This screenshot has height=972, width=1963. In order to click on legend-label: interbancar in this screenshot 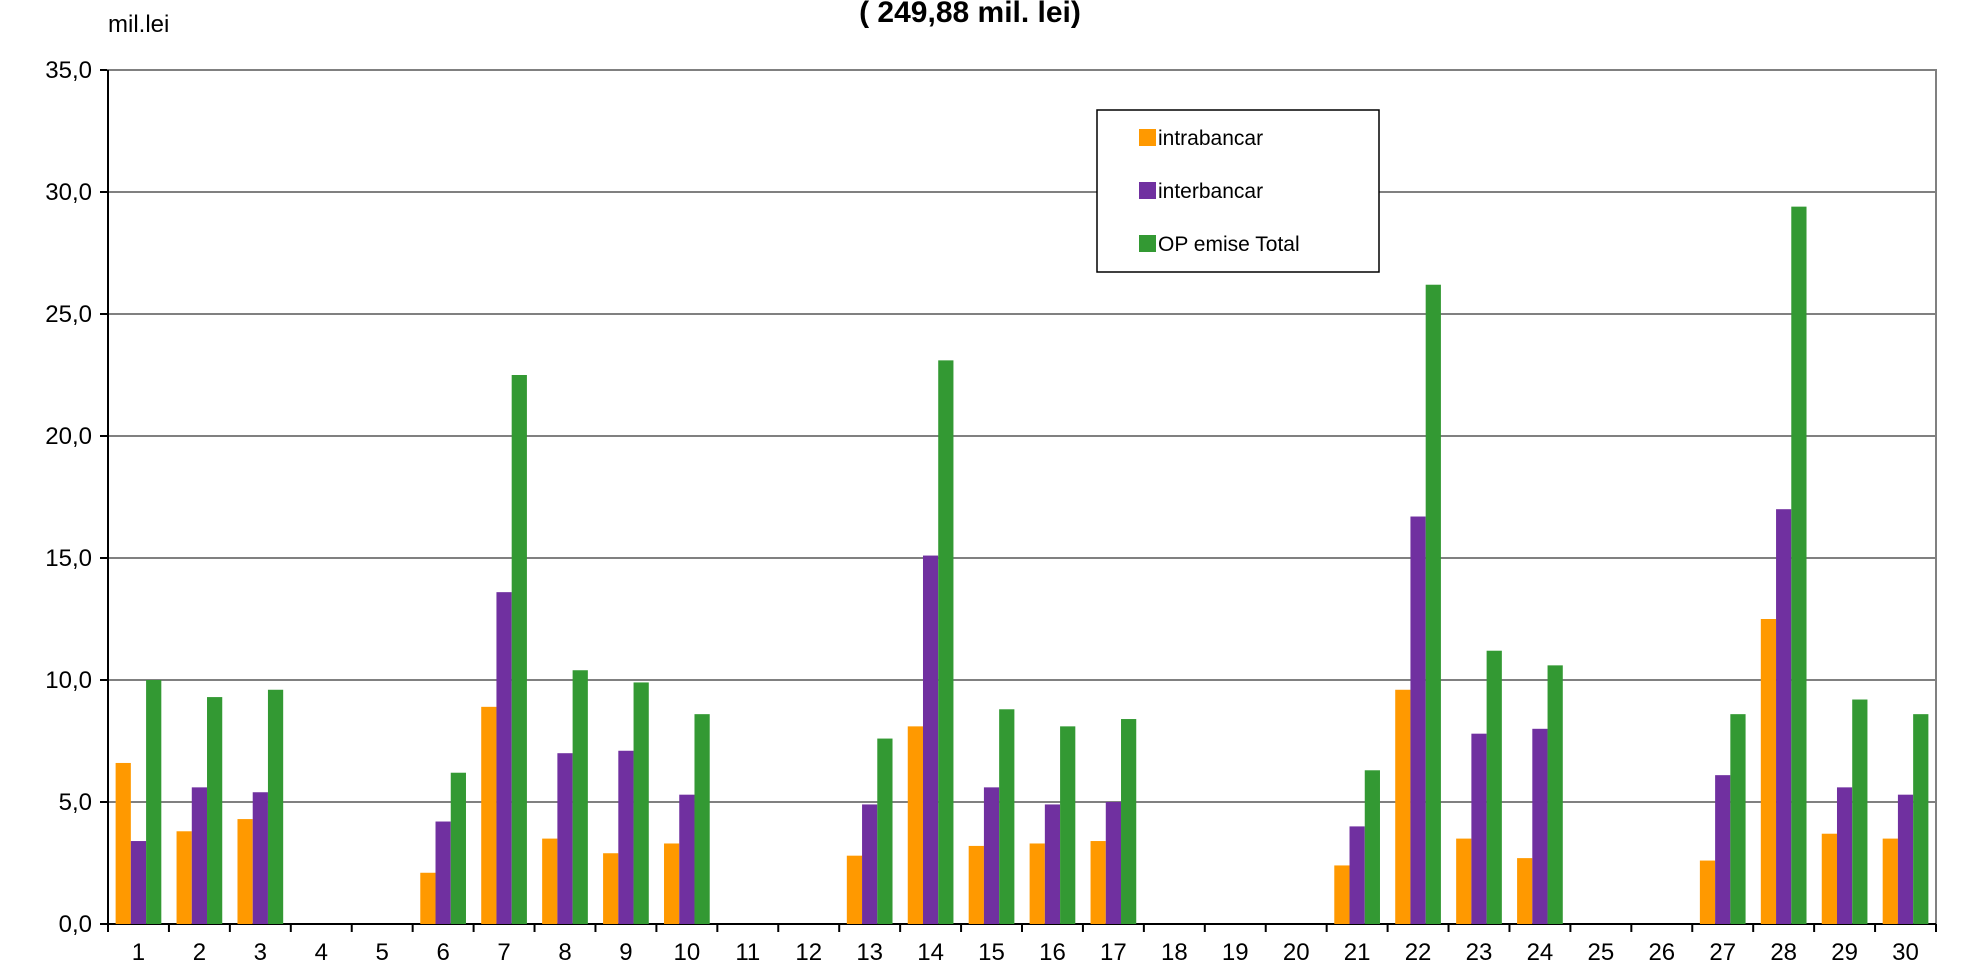, I will do `click(1210, 191)`.